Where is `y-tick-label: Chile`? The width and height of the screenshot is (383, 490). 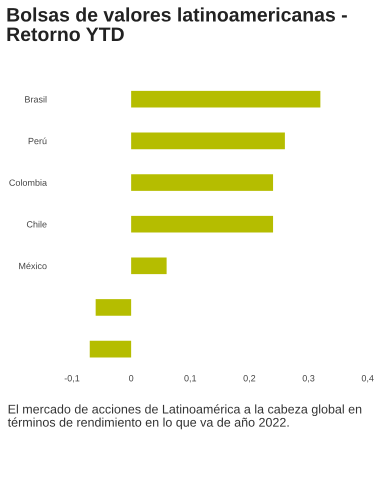
y-tick-label: Chile is located at coordinates (36, 224).